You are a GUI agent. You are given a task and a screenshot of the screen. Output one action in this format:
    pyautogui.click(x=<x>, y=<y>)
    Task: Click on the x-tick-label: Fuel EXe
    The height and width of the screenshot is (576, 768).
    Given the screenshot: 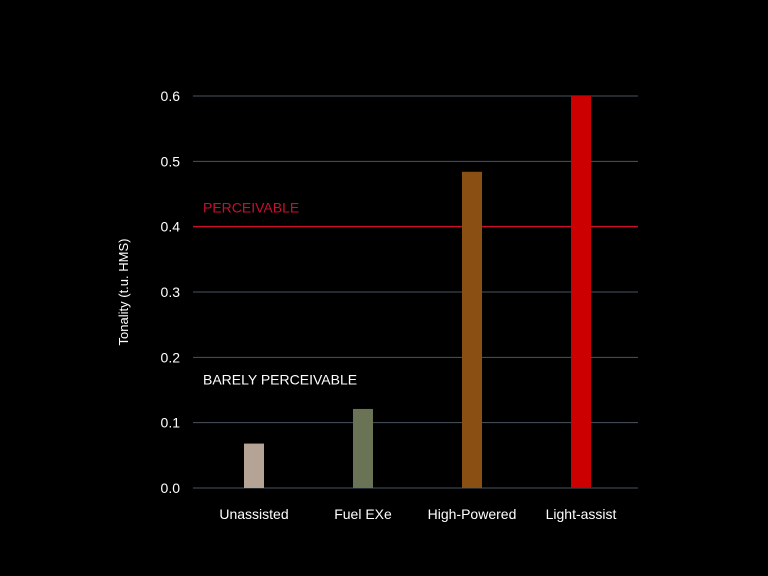 What is the action you would take?
    pyautogui.click(x=363, y=514)
    